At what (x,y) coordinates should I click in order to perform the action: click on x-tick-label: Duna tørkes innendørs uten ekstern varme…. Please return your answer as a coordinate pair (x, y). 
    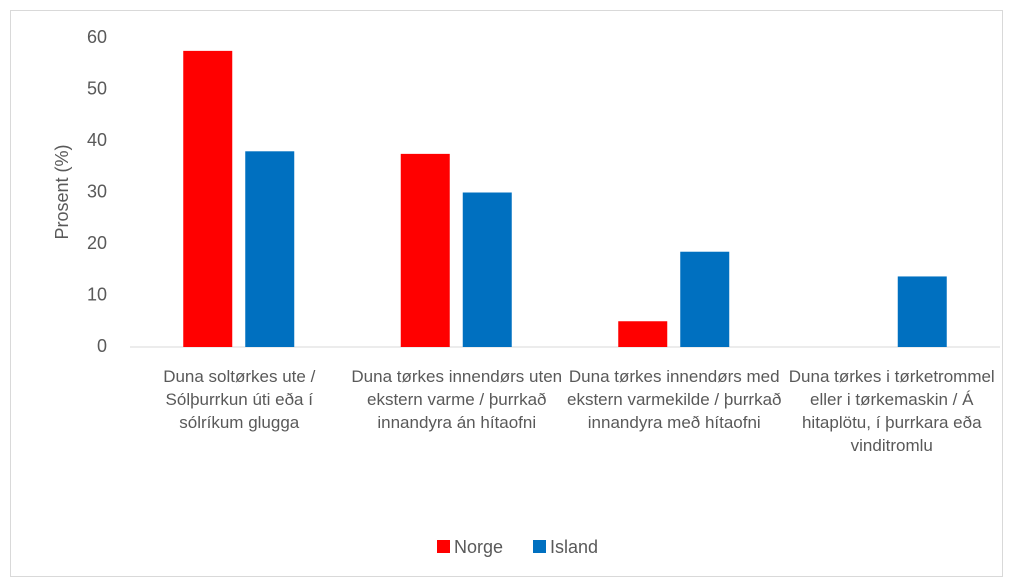
    Looking at the image, I should click on (457, 399).